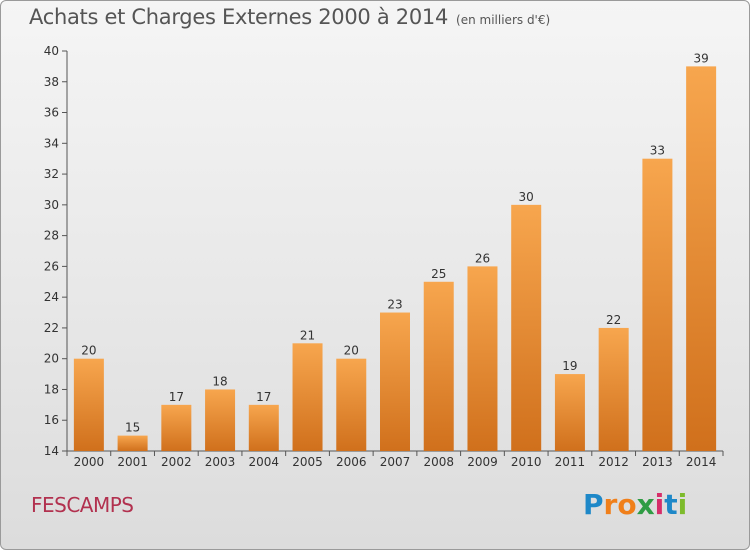 This screenshot has width=750, height=550. Describe the element at coordinates (351, 351) in the screenshot. I see `data-label-2006: 20` at that location.